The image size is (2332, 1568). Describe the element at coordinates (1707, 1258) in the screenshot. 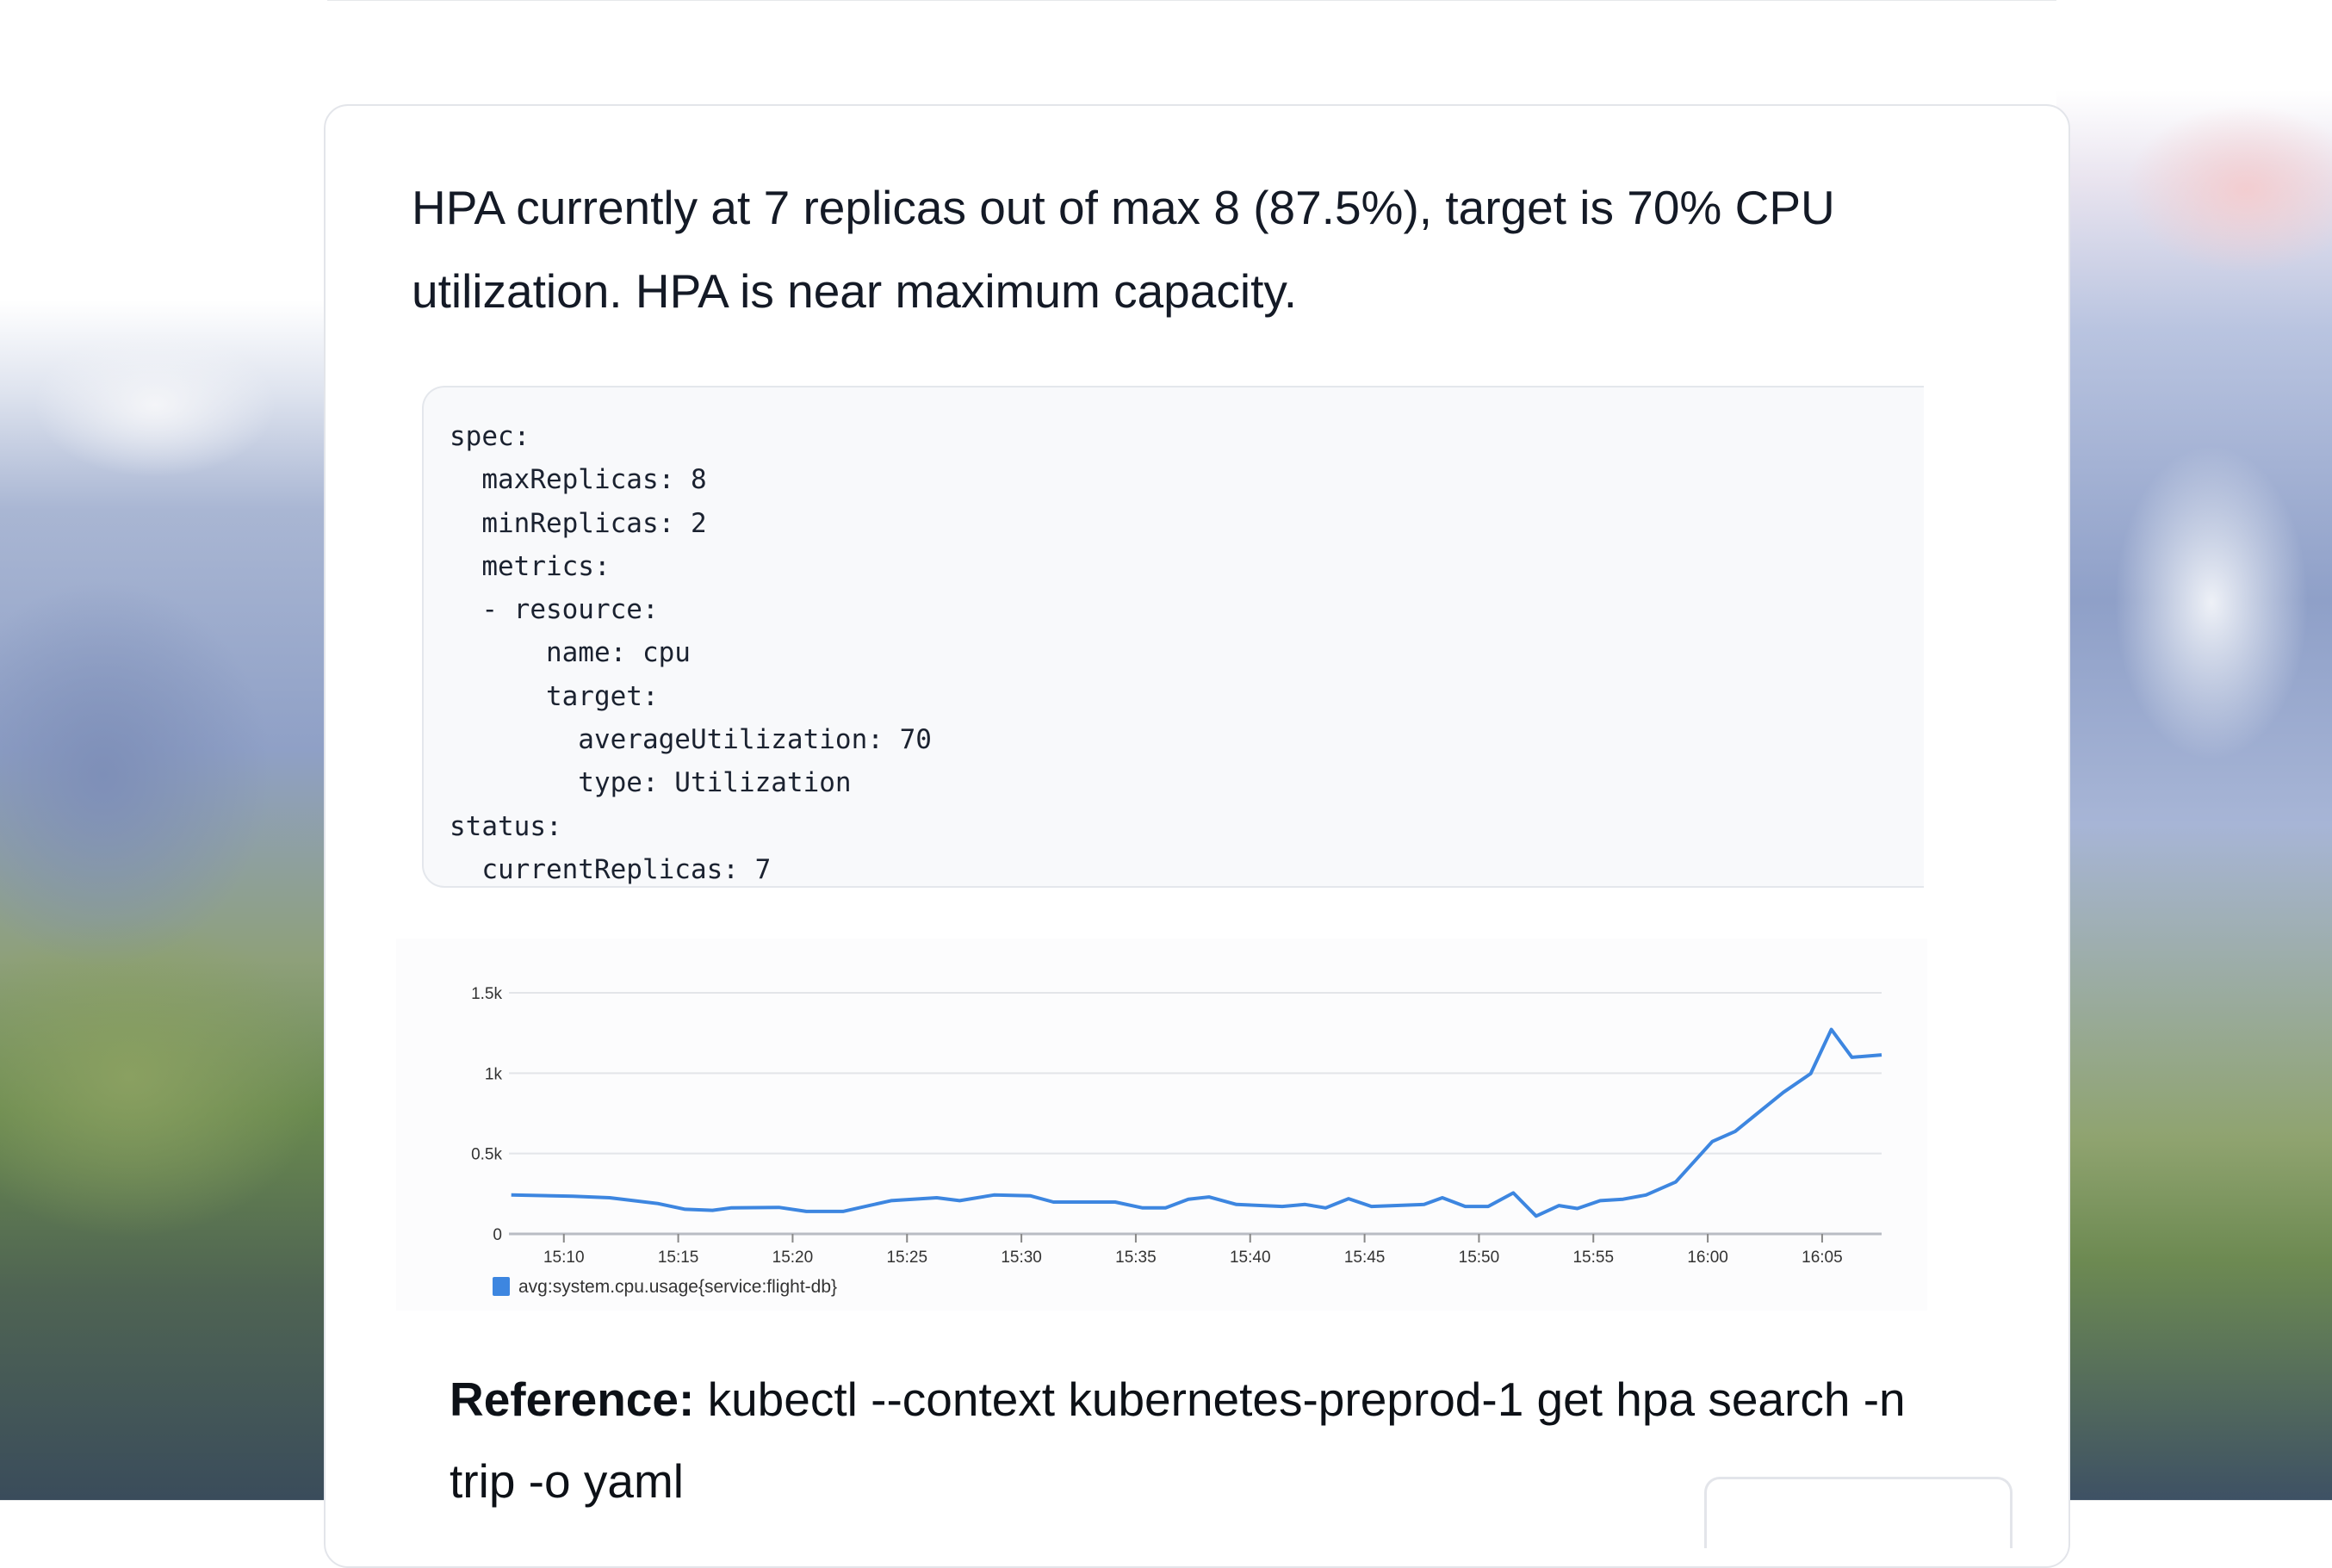

I see `x-tick-label: 16:00` at that location.